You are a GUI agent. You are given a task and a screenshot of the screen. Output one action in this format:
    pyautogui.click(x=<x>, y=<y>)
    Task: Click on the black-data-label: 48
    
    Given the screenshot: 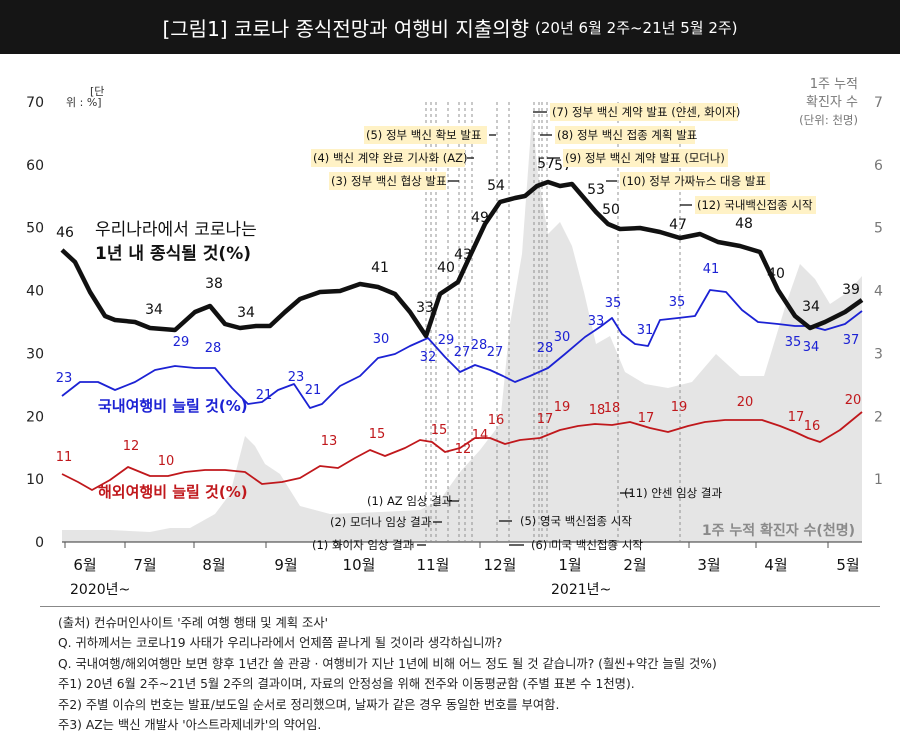 What is the action you would take?
    pyautogui.click(x=744, y=224)
    